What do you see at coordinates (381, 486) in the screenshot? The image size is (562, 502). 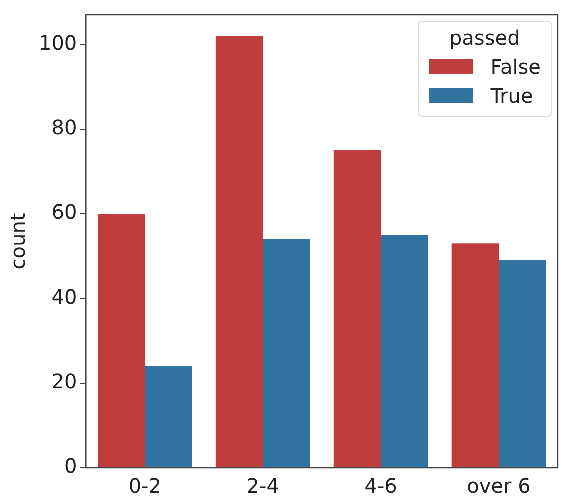 I see `x-tick-label: 4-6` at bounding box center [381, 486].